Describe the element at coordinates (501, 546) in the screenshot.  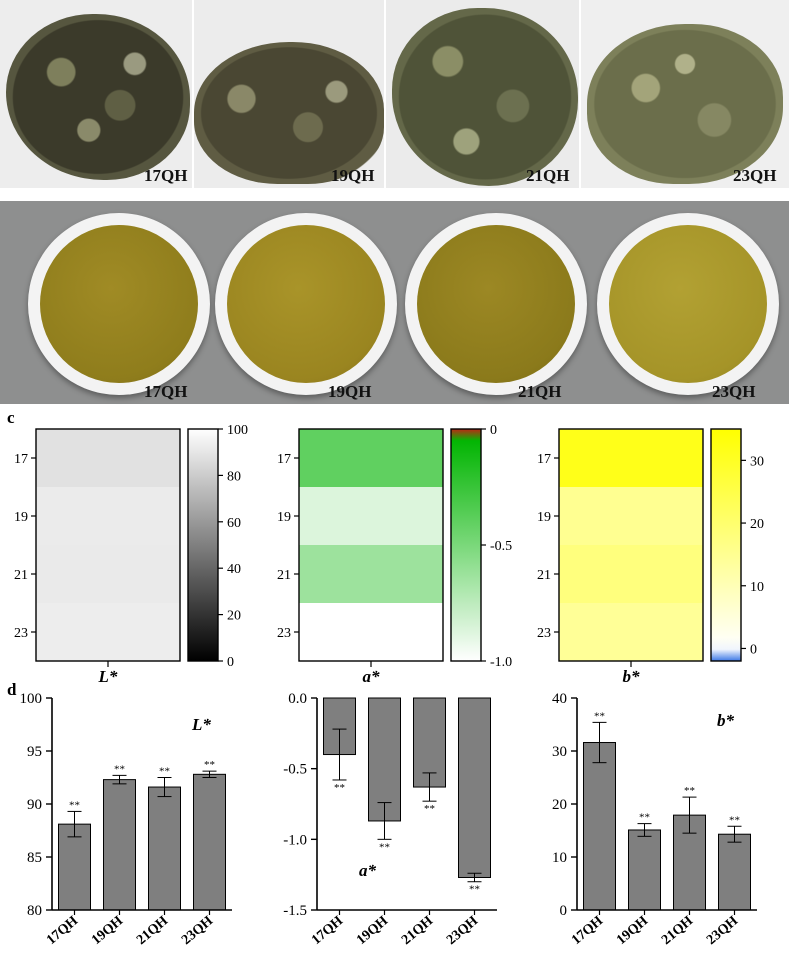
I see `colorbar-tick-label: -0.5` at that location.